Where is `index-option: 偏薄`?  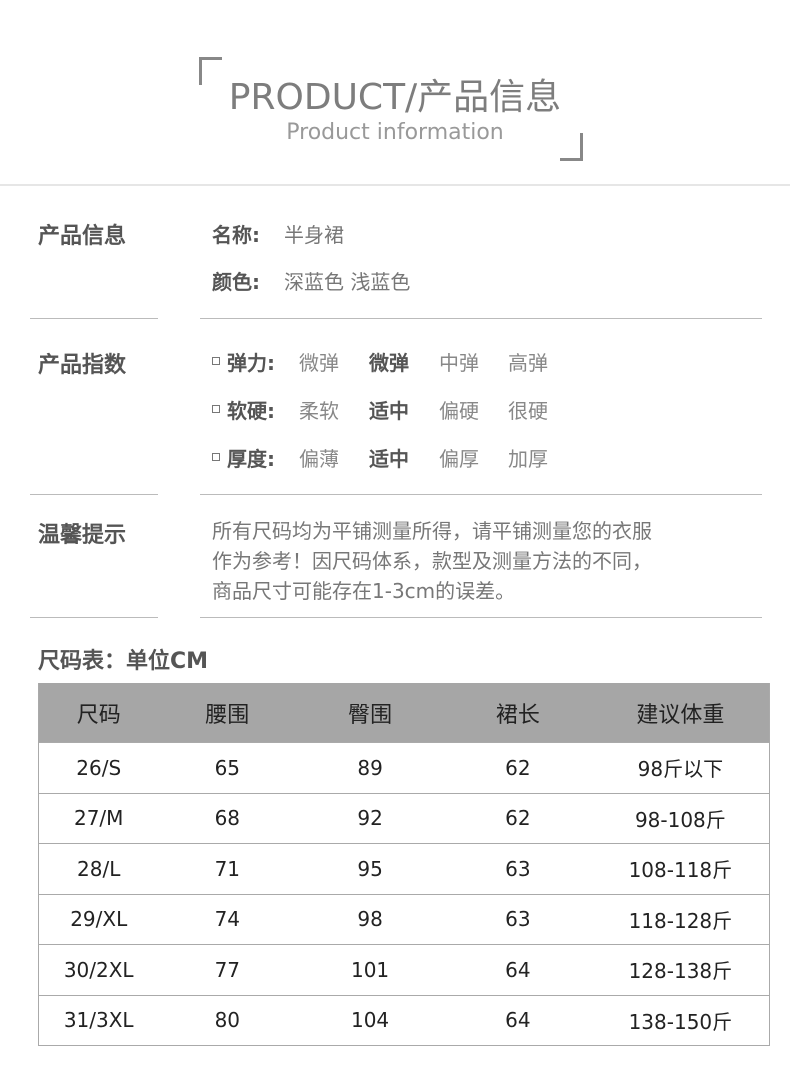 index-option: 偏薄 is located at coordinates (319, 459).